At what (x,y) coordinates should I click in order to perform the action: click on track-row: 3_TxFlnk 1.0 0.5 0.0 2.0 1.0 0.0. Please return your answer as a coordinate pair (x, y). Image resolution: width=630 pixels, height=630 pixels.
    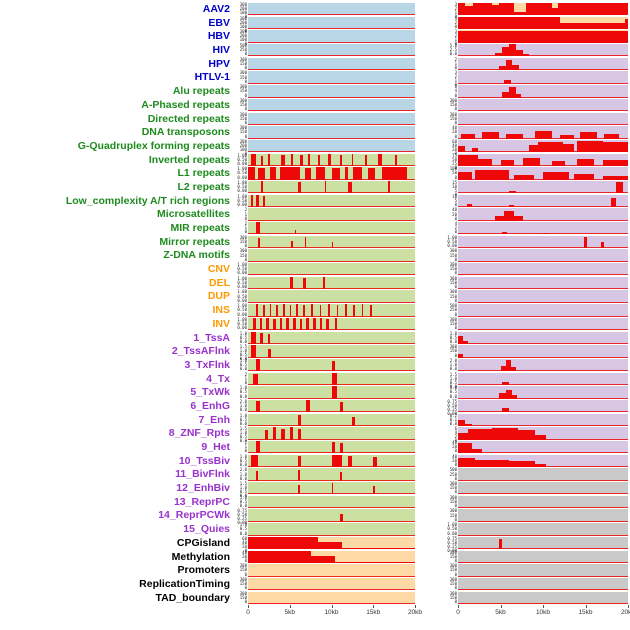
    Looking at the image, I should click on (315, 365).